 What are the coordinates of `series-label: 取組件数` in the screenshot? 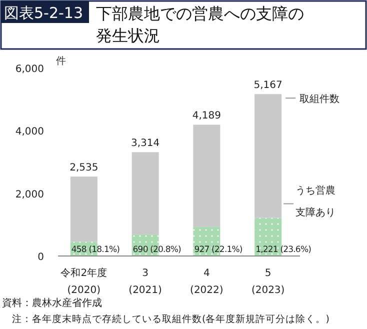 It's located at (320, 100).